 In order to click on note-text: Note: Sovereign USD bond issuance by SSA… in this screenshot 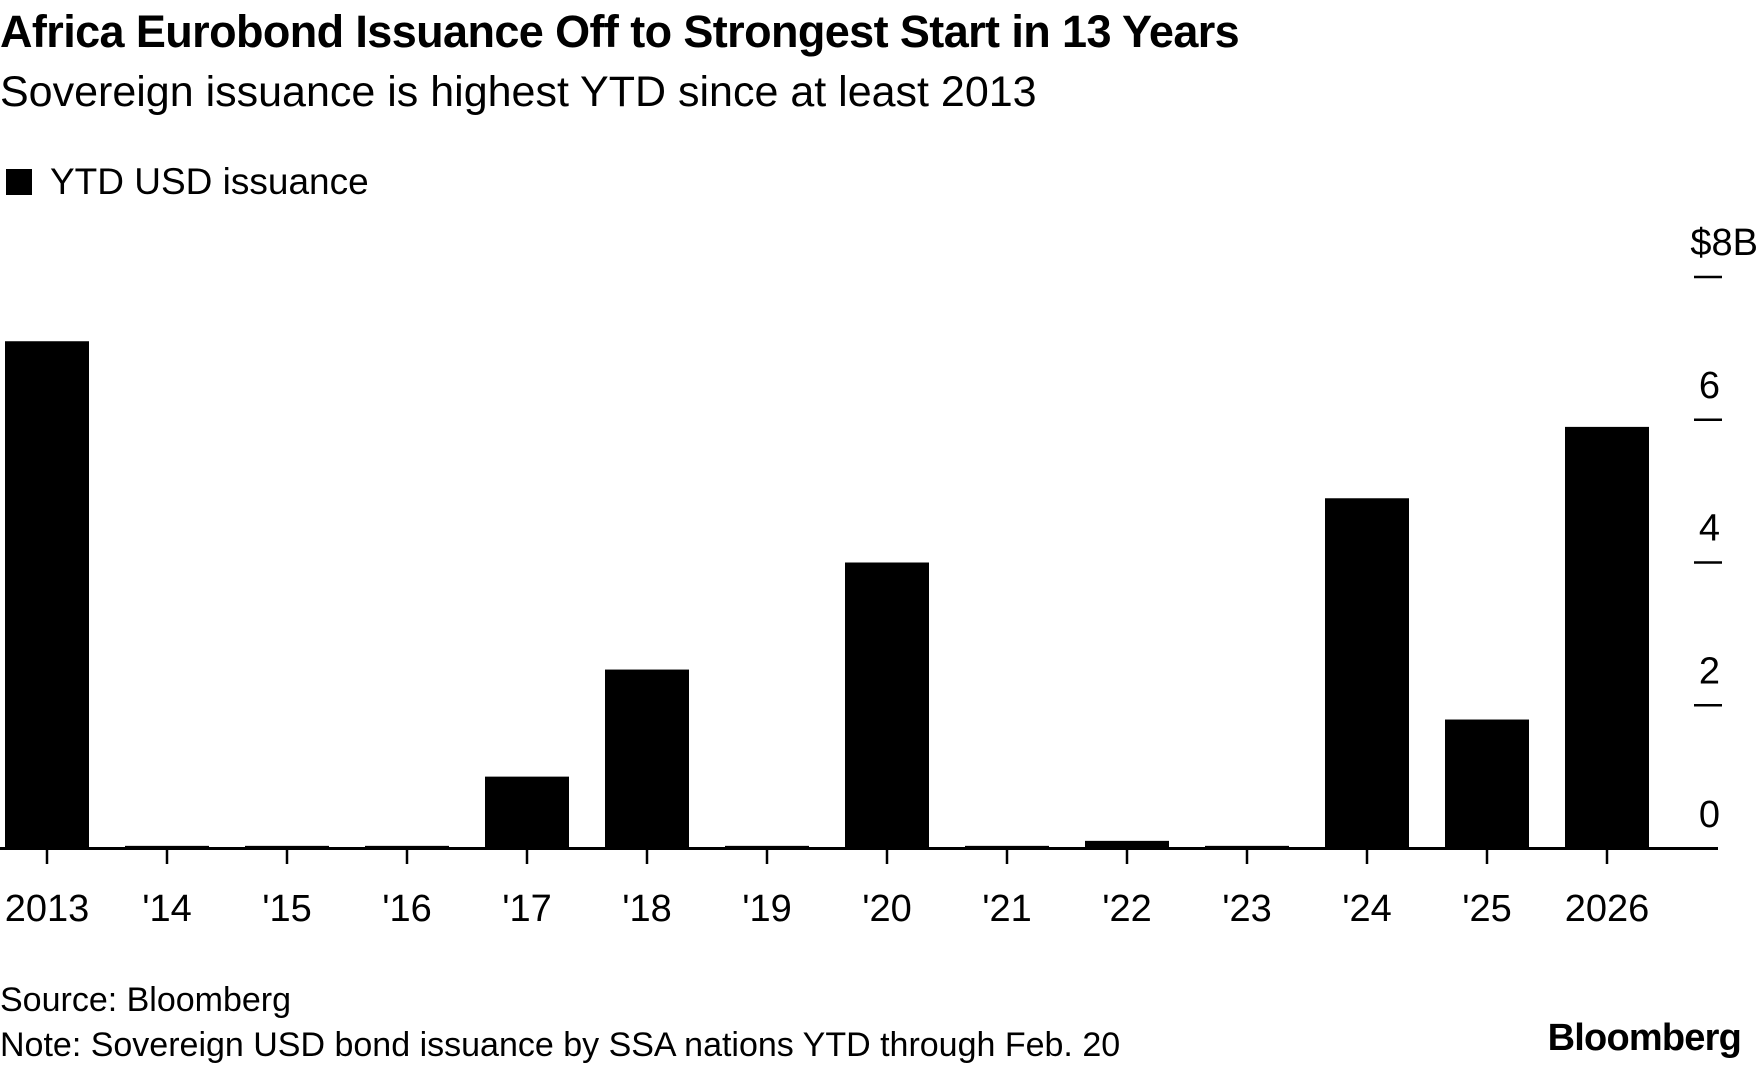, I will do `click(560, 1045)`.